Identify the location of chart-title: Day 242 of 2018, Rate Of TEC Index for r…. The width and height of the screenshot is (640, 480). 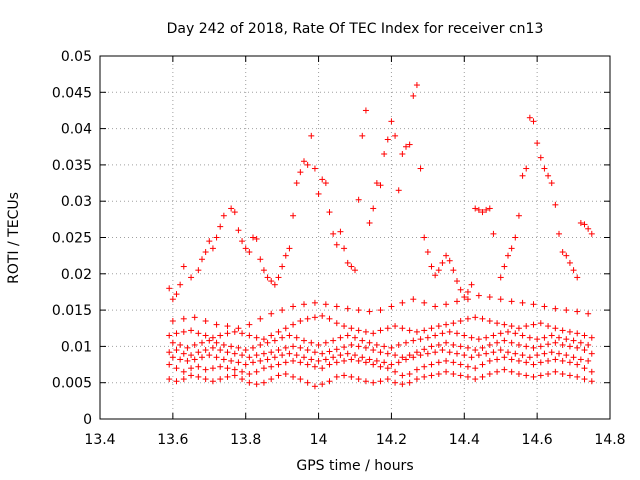
(355, 29).